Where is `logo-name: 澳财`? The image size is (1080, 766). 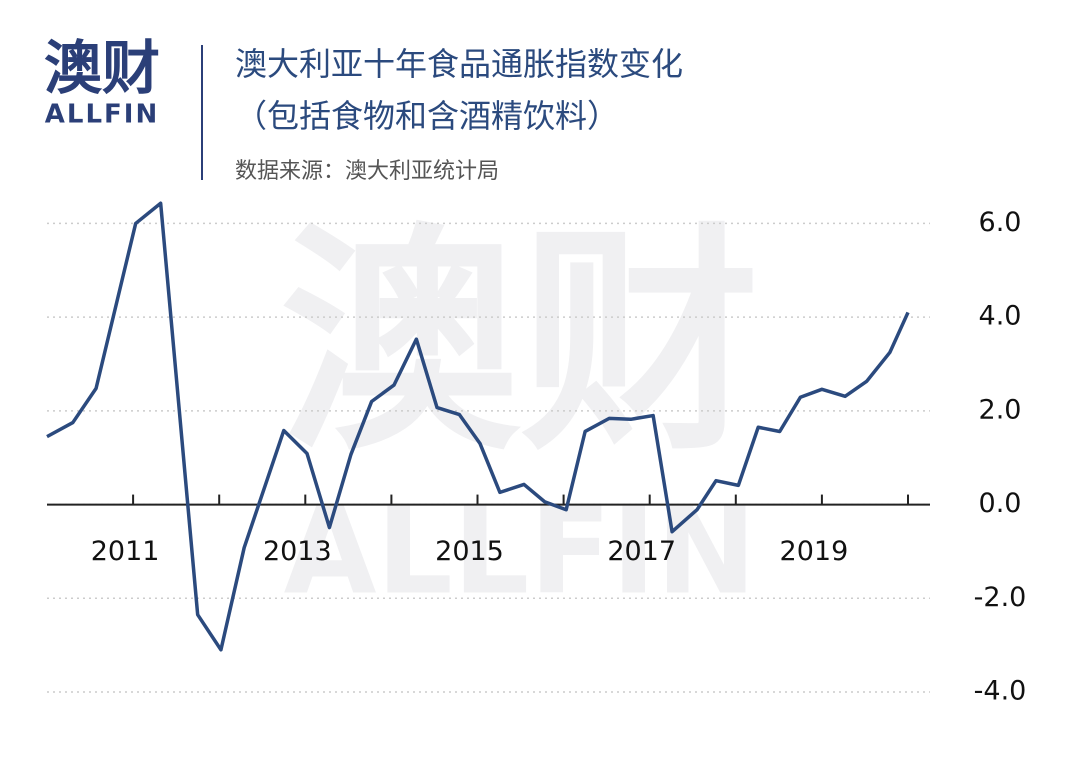 logo-name: 澳财 is located at coordinates (102, 68).